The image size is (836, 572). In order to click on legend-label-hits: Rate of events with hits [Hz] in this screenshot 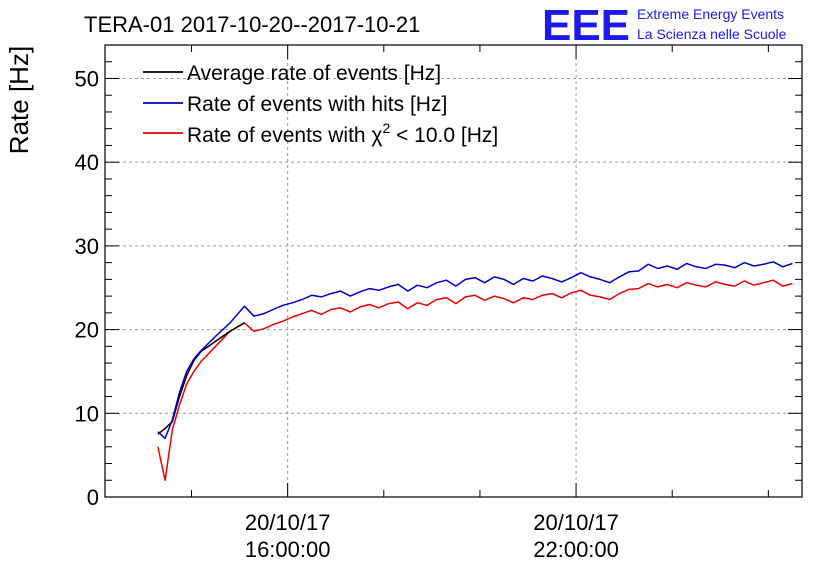, I will do `click(317, 104)`.